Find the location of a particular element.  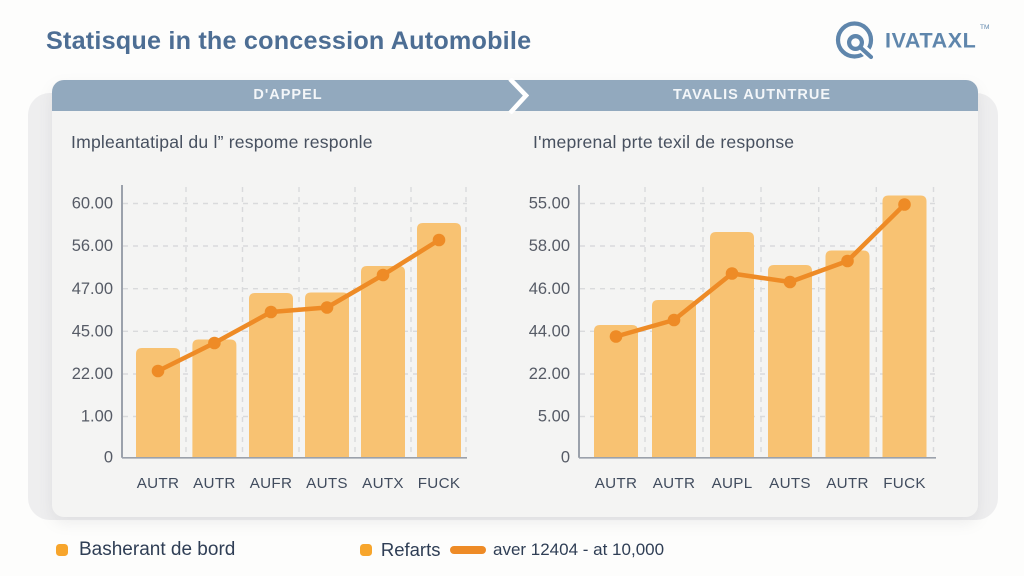

svg-text: AUFR is located at coordinates (271, 483).